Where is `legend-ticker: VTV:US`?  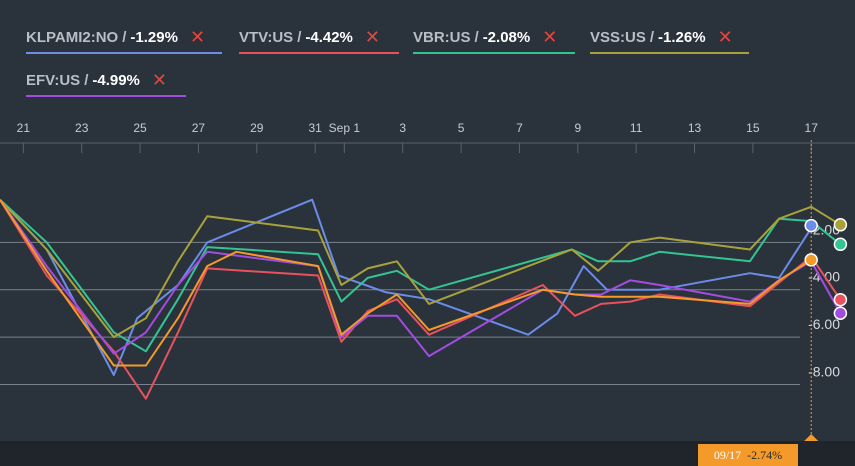 legend-ticker: VTV:US is located at coordinates (266, 37).